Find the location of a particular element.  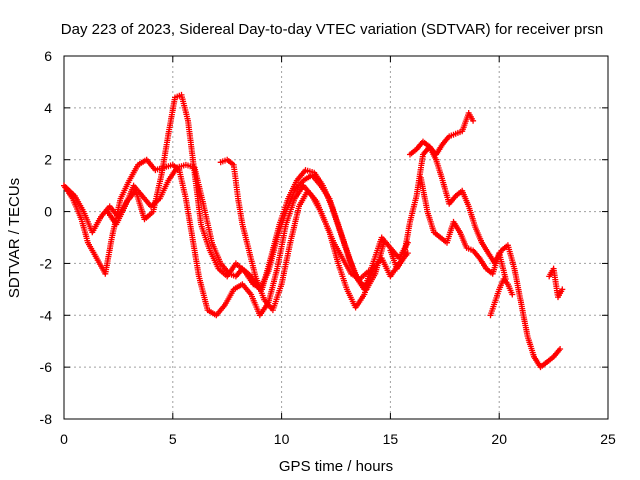

y-tick-label: 4 is located at coordinates (48, 108).